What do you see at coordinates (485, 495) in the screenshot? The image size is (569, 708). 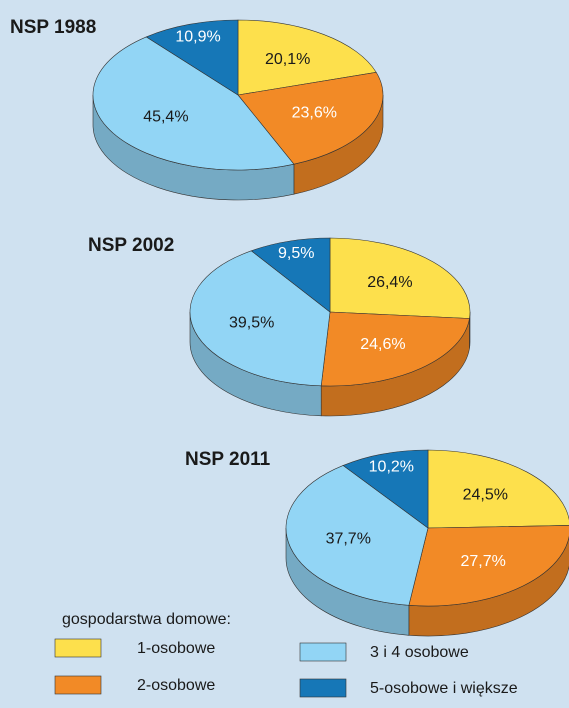 I see `data-label: 24,5%` at bounding box center [485, 495].